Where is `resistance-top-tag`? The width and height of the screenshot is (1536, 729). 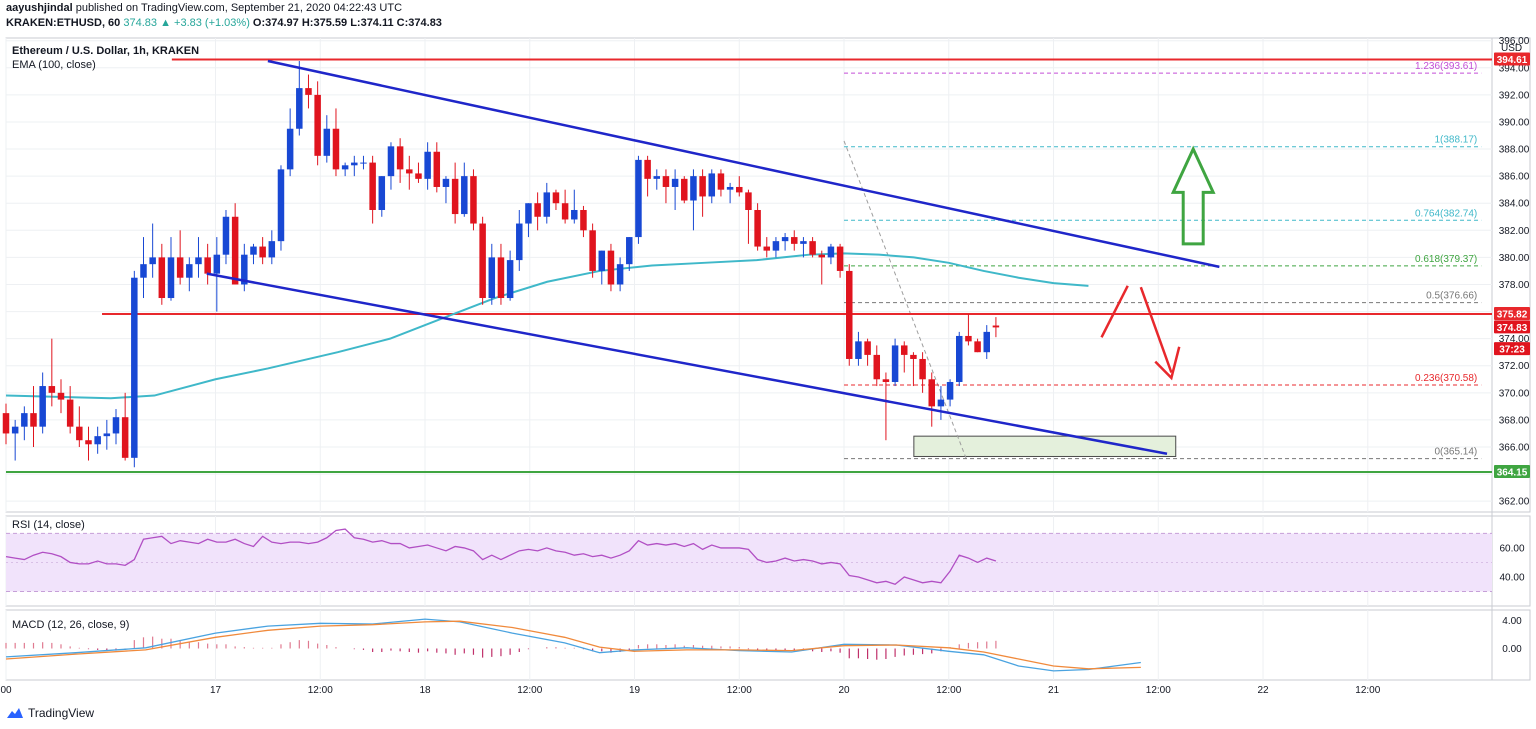
resistance-top-tag is located at coordinates (1512, 59).